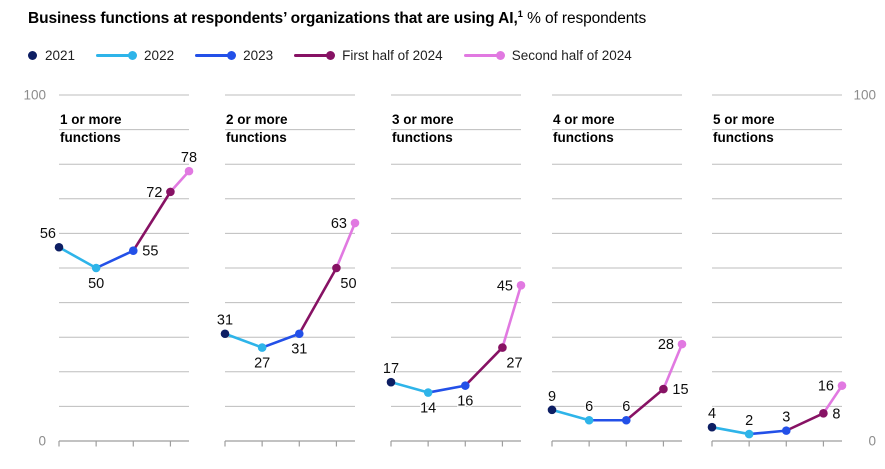  I want to click on value-label: 8, so click(836, 414).